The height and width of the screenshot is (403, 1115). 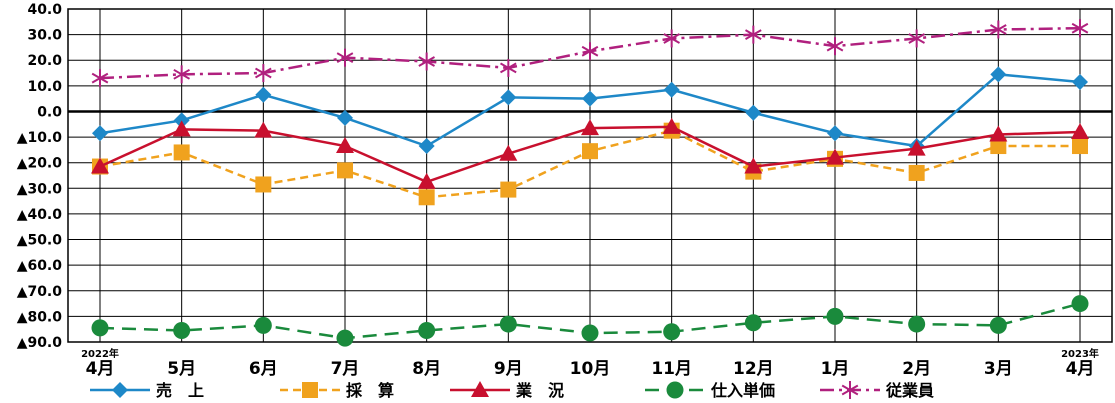 What do you see at coordinates (44, 87) in the screenshot?
I see `y-tick-label: 10.0` at bounding box center [44, 87].